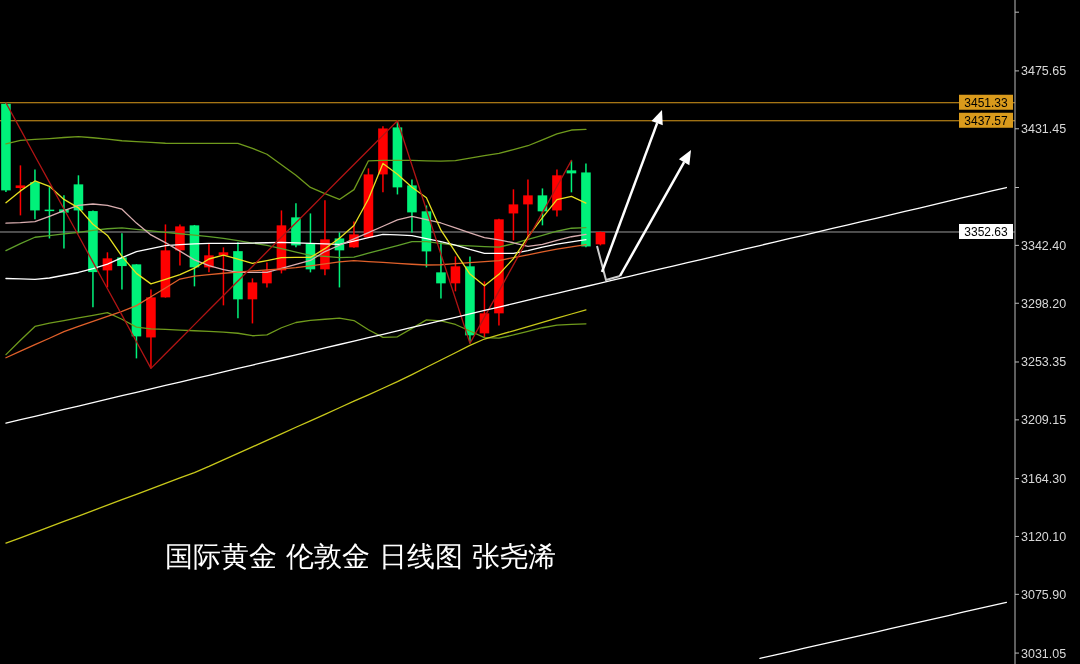  I want to click on ref-line-label: 3352.63, so click(986, 231).